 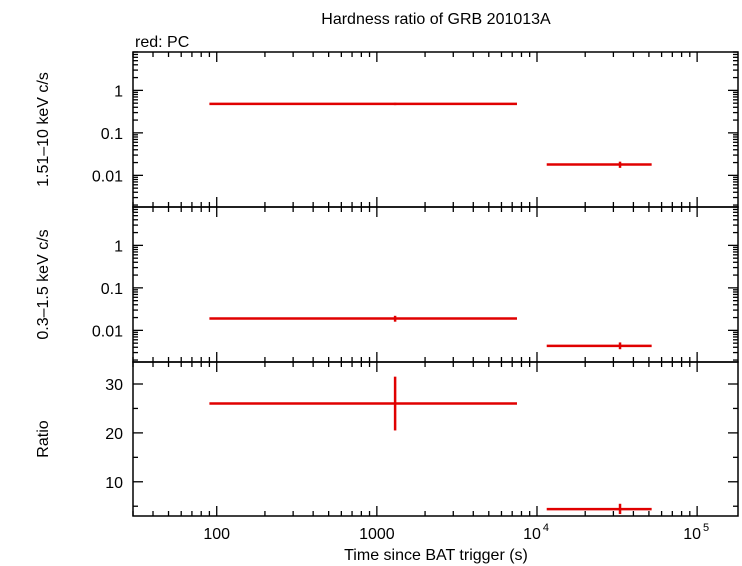 What do you see at coordinates (43, 284) in the screenshot?
I see `y-axis-label-soft: 0.3–1.5 keV c/s` at bounding box center [43, 284].